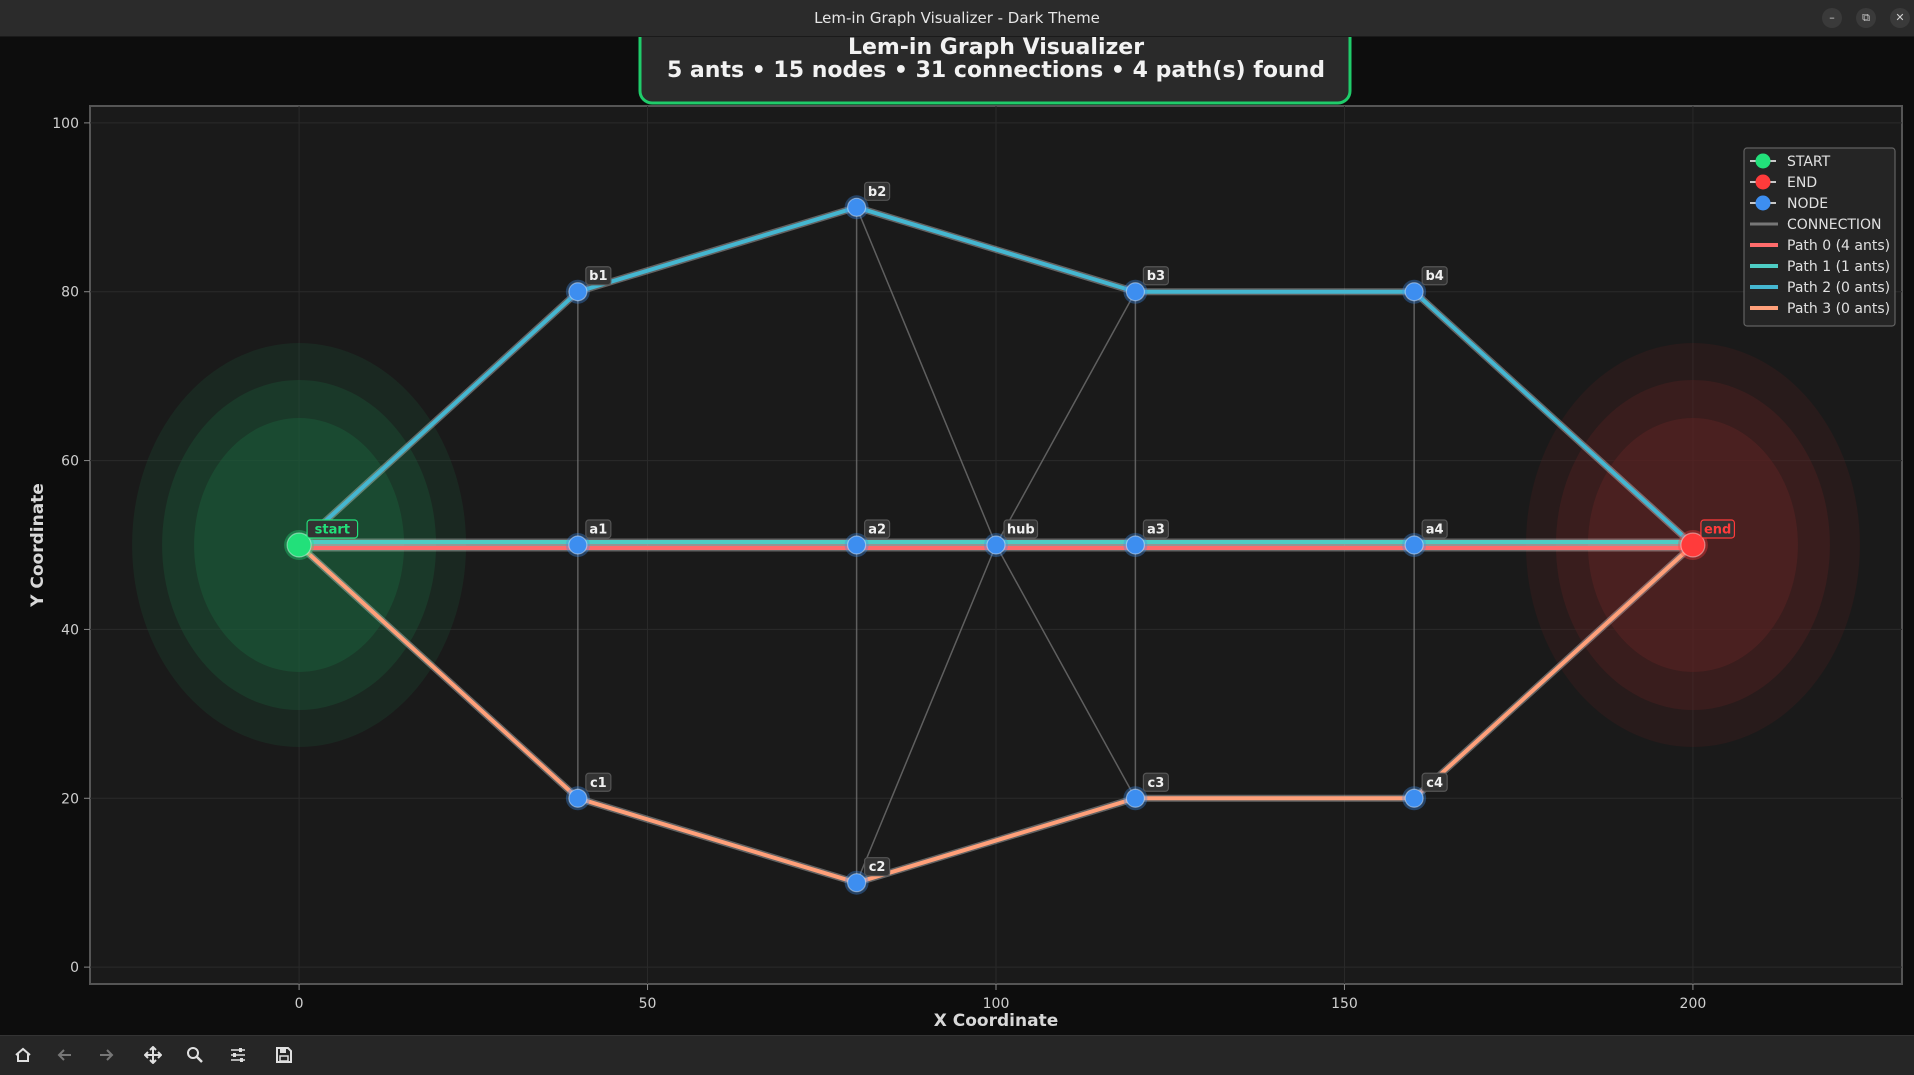 This screenshot has height=1075, width=1914. I want to click on node-marker-c1, so click(578, 798).